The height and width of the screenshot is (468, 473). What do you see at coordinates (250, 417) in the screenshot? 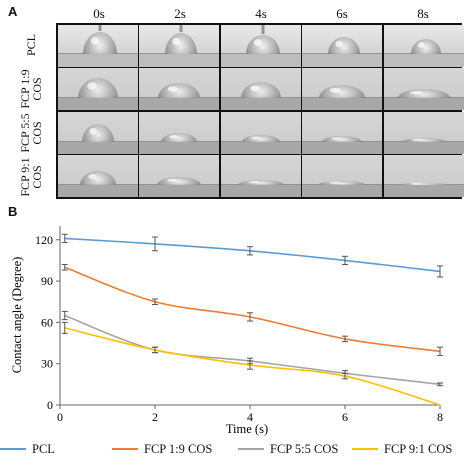
I see `x-tick-label: 4` at bounding box center [250, 417].